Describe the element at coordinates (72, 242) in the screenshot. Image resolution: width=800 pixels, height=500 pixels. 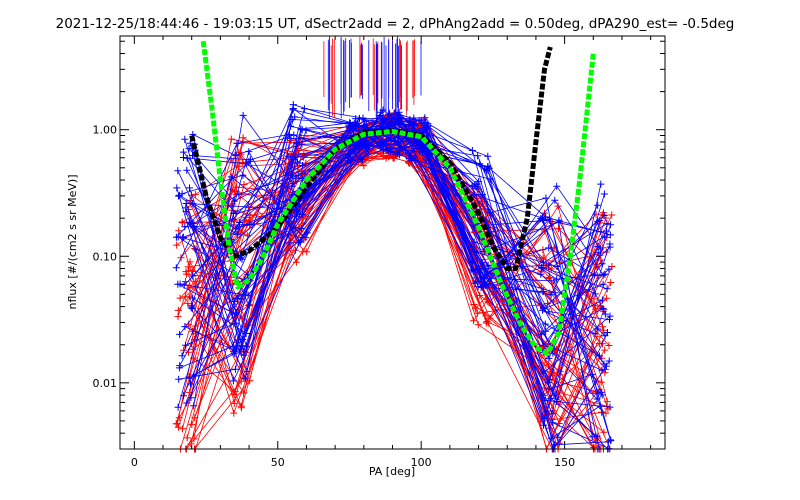
I see `y-axis-label: nflux [#/(cm2 s sr MeV)]` at that location.